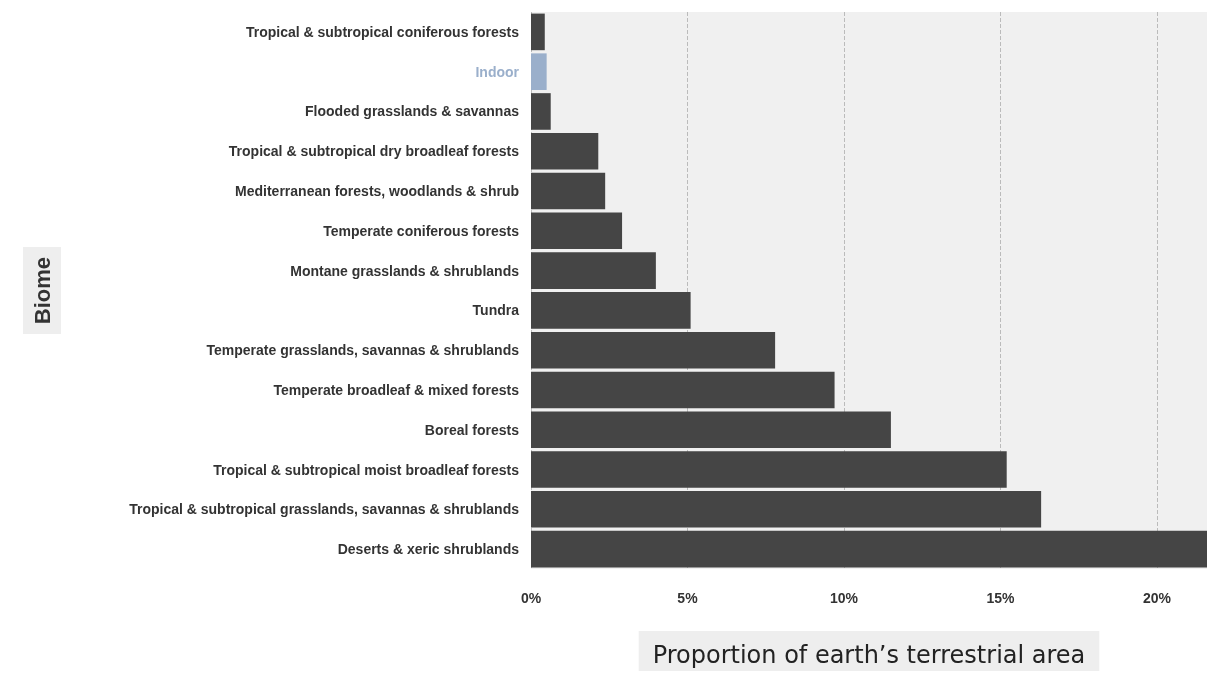  What do you see at coordinates (42, 290) in the screenshot?
I see `y-axis-title: Biome` at bounding box center [42, 290].